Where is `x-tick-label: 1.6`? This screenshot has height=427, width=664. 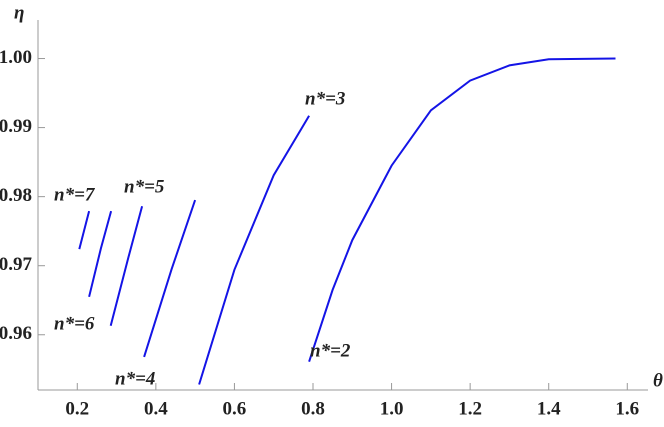 x-tick-label: 1.6 is located at coordinates (627, 408).